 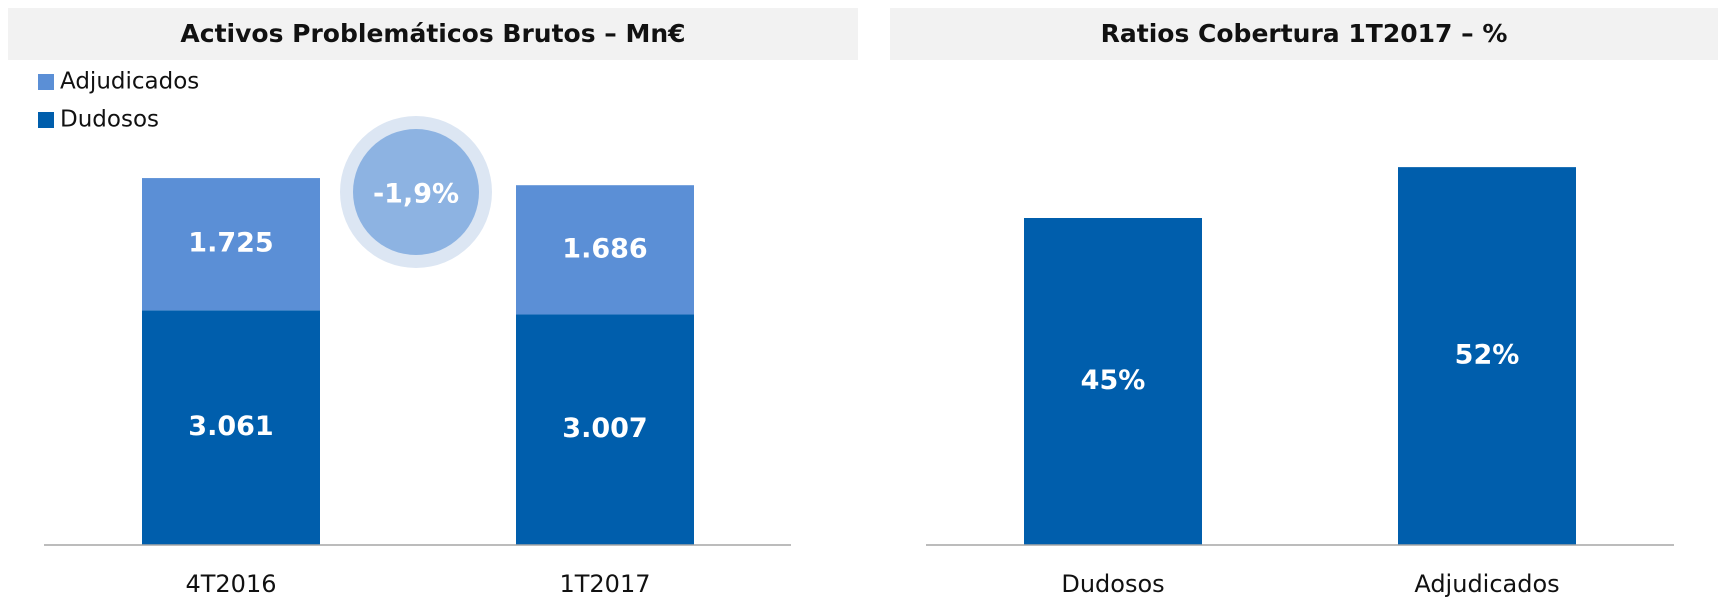 I want to click on data-label: 45%, so click(x=1113, y=380).